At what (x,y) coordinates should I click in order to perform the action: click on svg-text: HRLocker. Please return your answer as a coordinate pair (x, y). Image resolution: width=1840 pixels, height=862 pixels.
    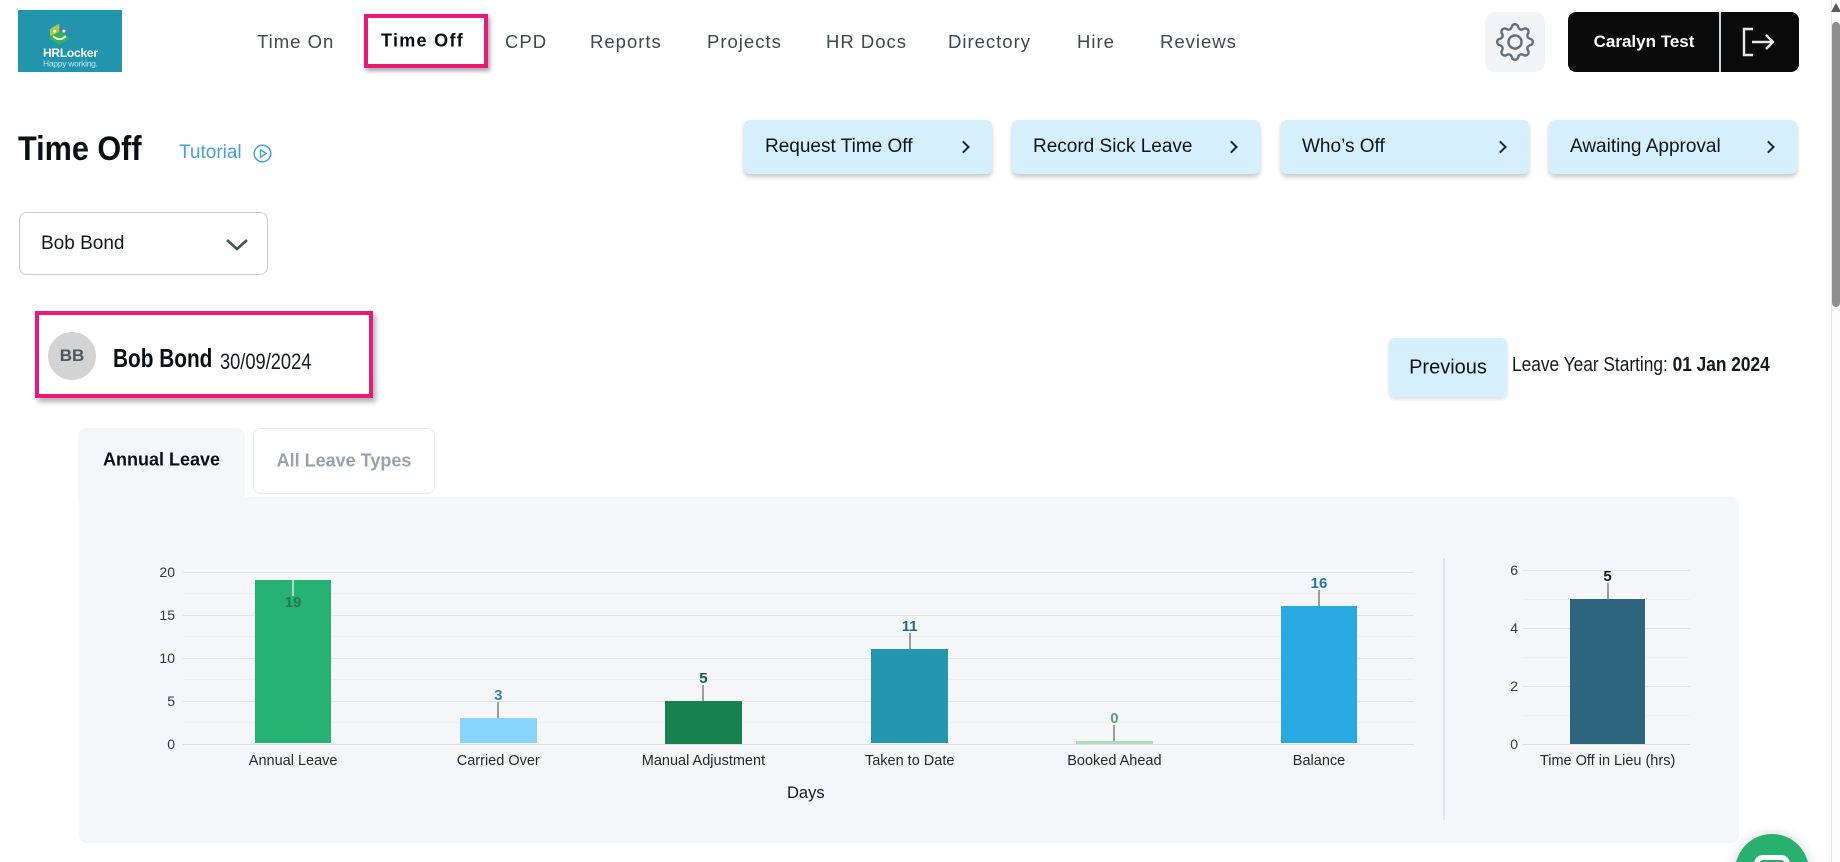
    Looking at the image, I should click on (70, 53).